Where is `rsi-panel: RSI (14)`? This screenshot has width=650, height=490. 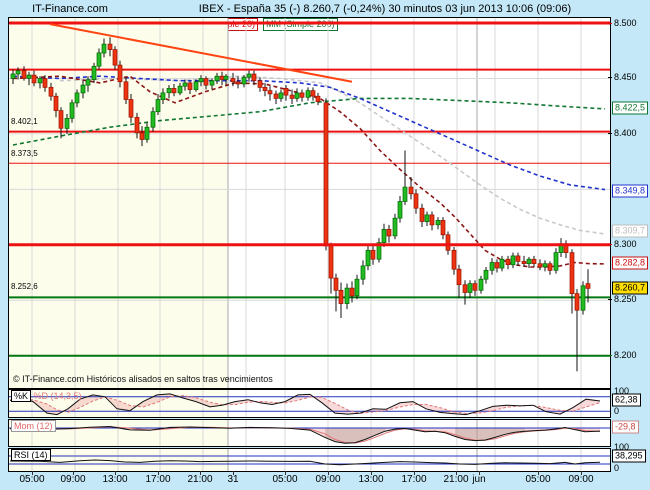 rsi-panel: RSI (14) is located at coordinates (309, 460).